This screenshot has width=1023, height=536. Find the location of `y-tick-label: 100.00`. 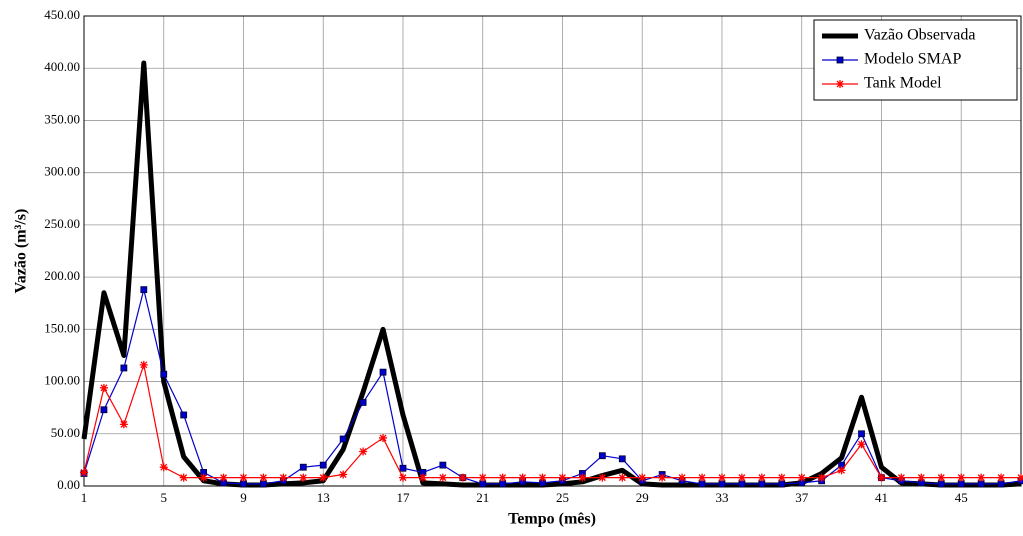

y-tick-label: 100.00 is located at coordinates (62, 380).